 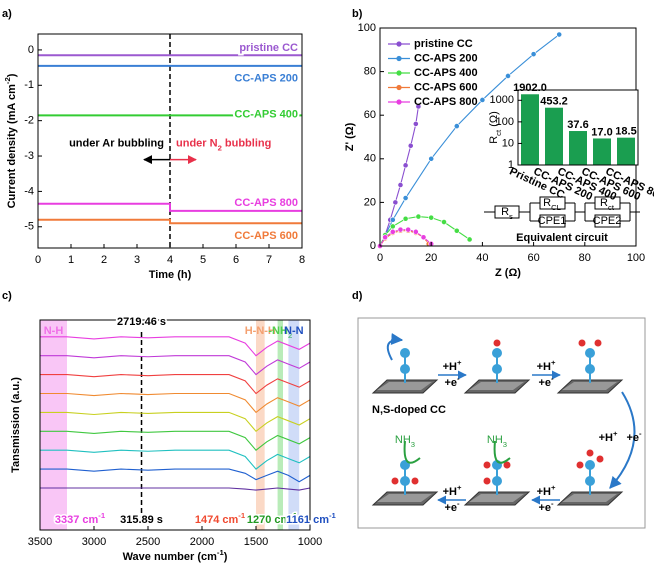 I want to click on panel-label: a), so click(x=7, y=14).